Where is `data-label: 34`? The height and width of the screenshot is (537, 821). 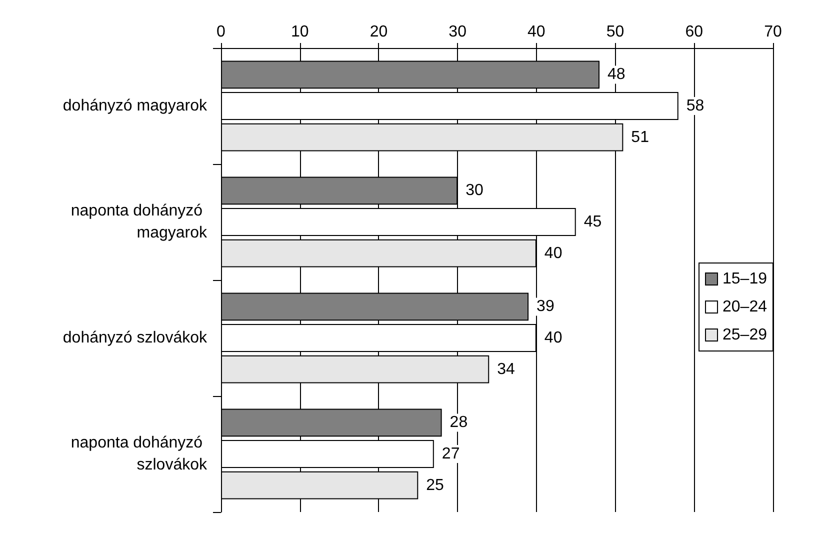
data-label: 34 is located at coordinates (506, 369).